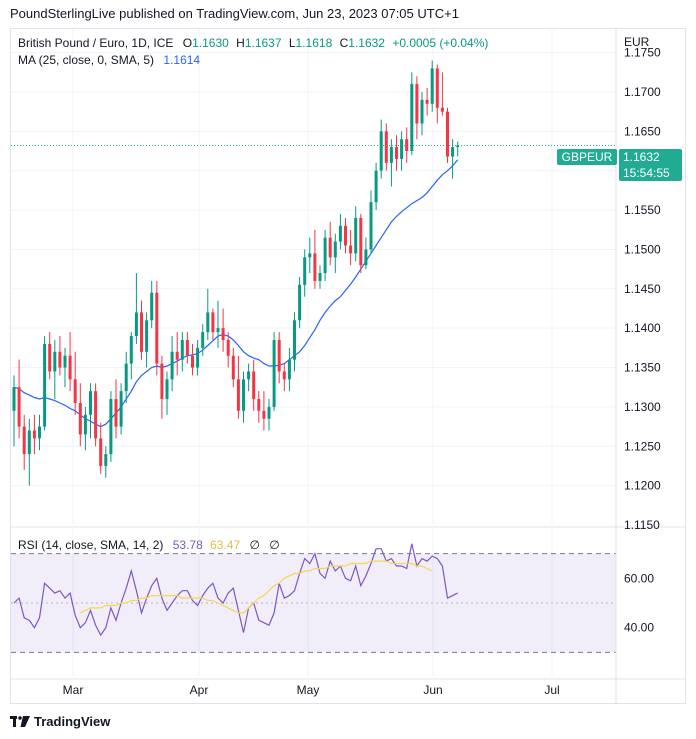 Image resolution: width=696 pixels, height=739 pixels. Describe the element at coordinates (274, 545) in the screenshot. I see `rsi-extra-2: ∅` at that location.